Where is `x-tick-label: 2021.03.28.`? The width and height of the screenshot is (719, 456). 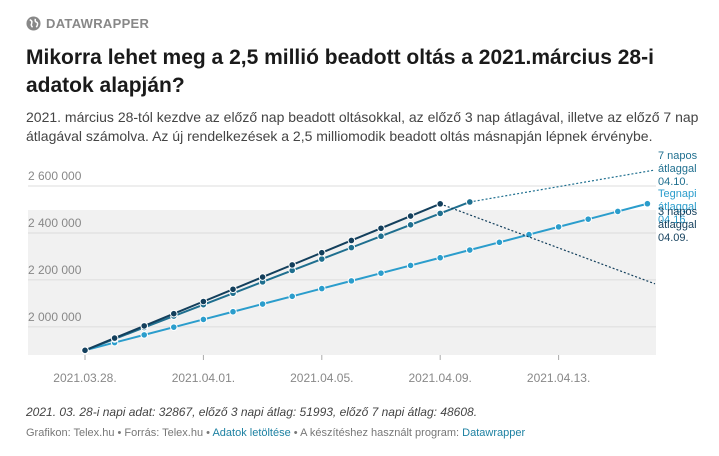
x-tick-label: 2021.03.28. is located at coordinates (84, 378).